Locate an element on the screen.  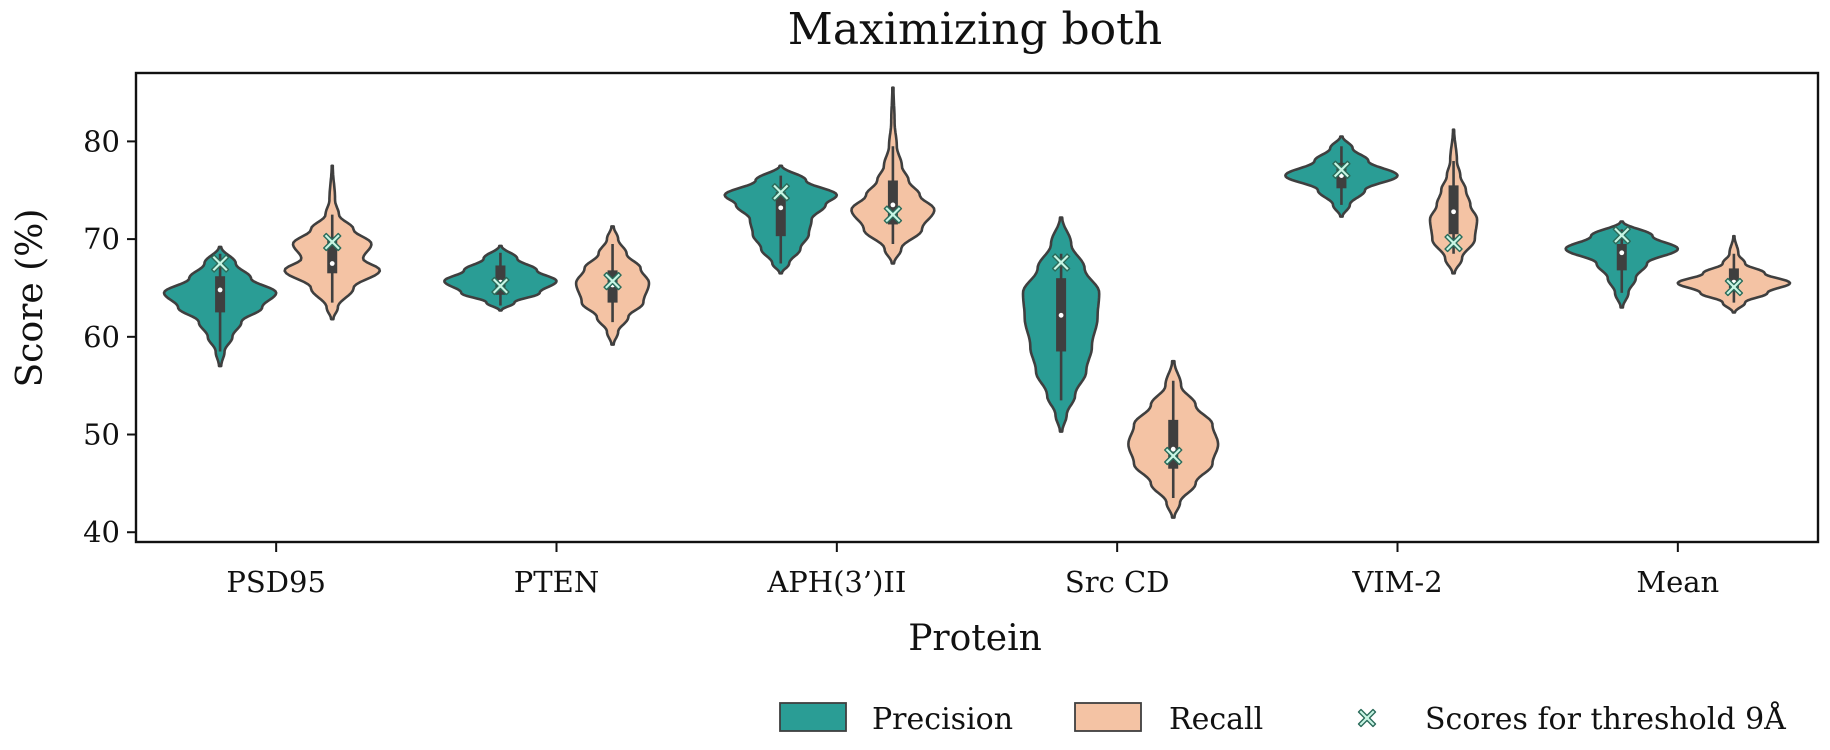
legend: Precision Recall Scores for threshold 9Å is located at coordinates (1282, 719).